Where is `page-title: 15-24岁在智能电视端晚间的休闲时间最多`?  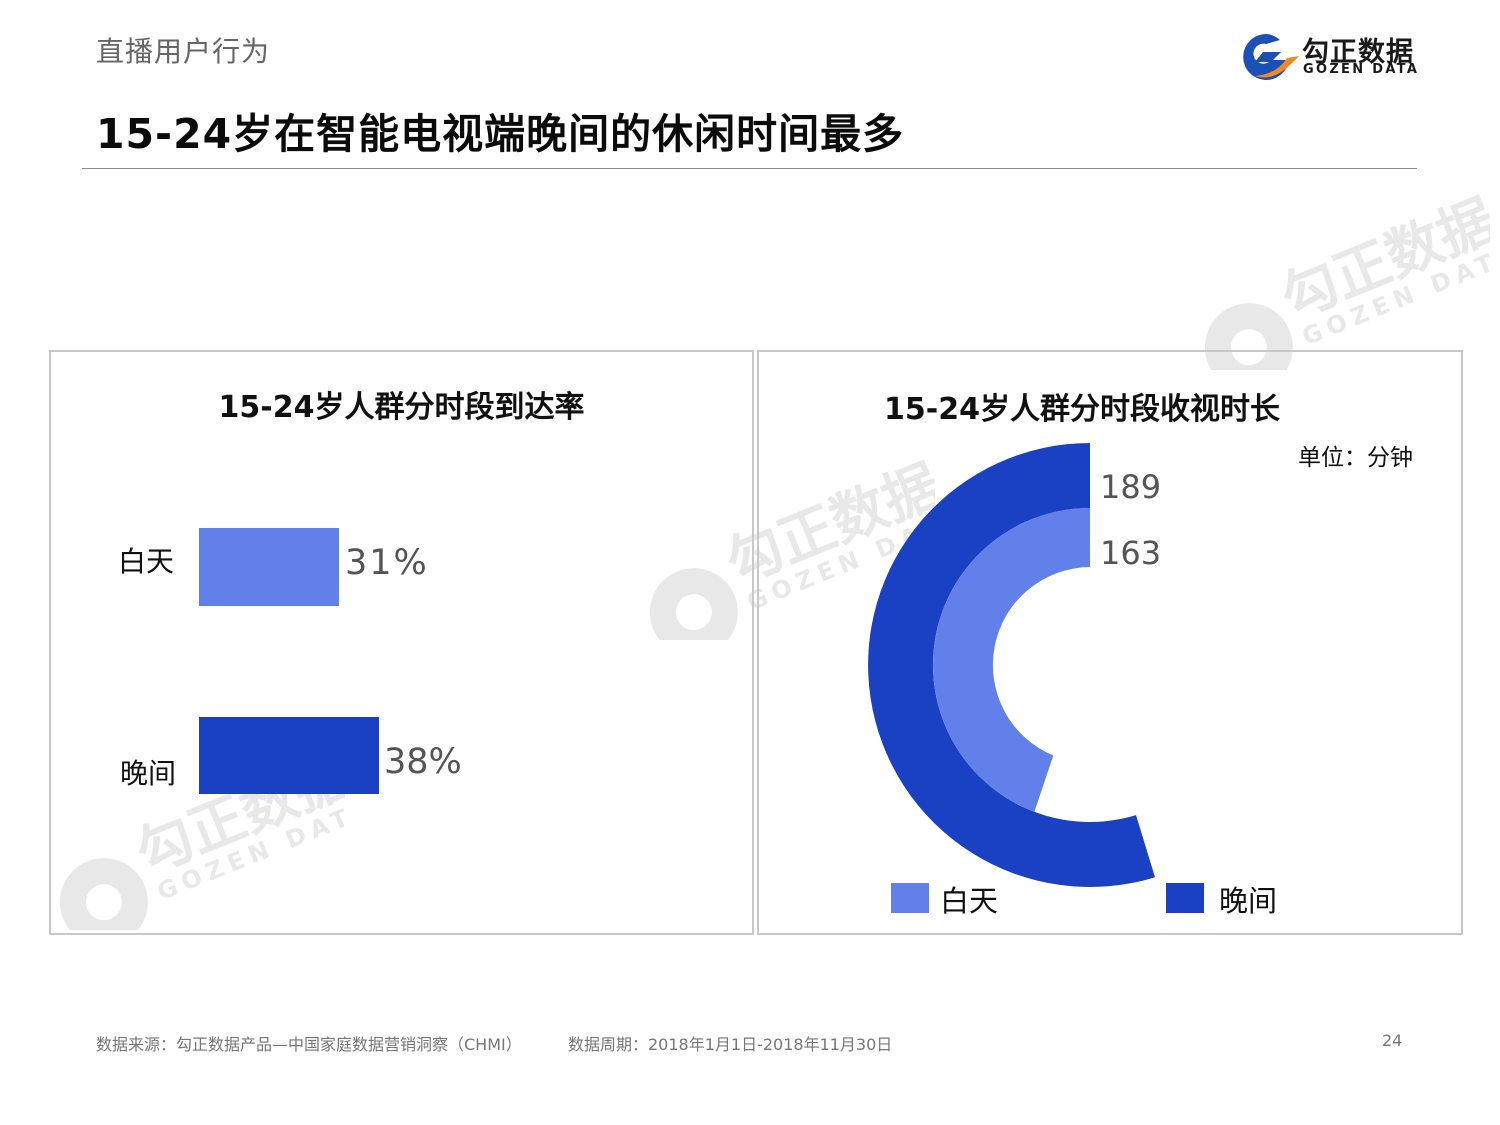 page-title: 15-24岁在智能电视端晚间的休闲时间最多 is located at coordinates (500, 134).